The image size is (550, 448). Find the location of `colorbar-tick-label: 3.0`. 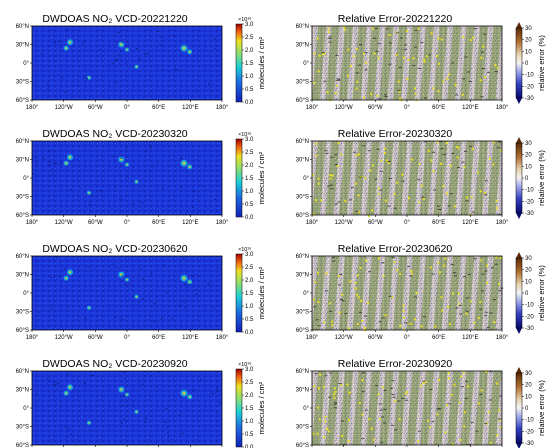

colorbar-tick-label: 3.0 is located at coordinates (249, 140).